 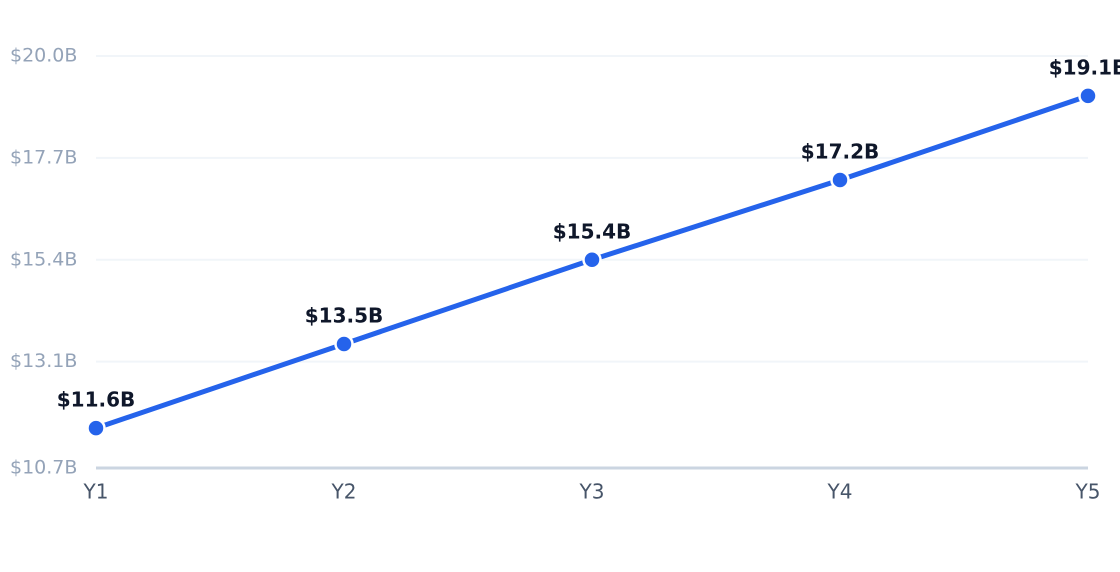 What do you see at coordinates (344, 315) in the screenshot?
I see `data-label: $13.5B` at bounding box center [344, 315].